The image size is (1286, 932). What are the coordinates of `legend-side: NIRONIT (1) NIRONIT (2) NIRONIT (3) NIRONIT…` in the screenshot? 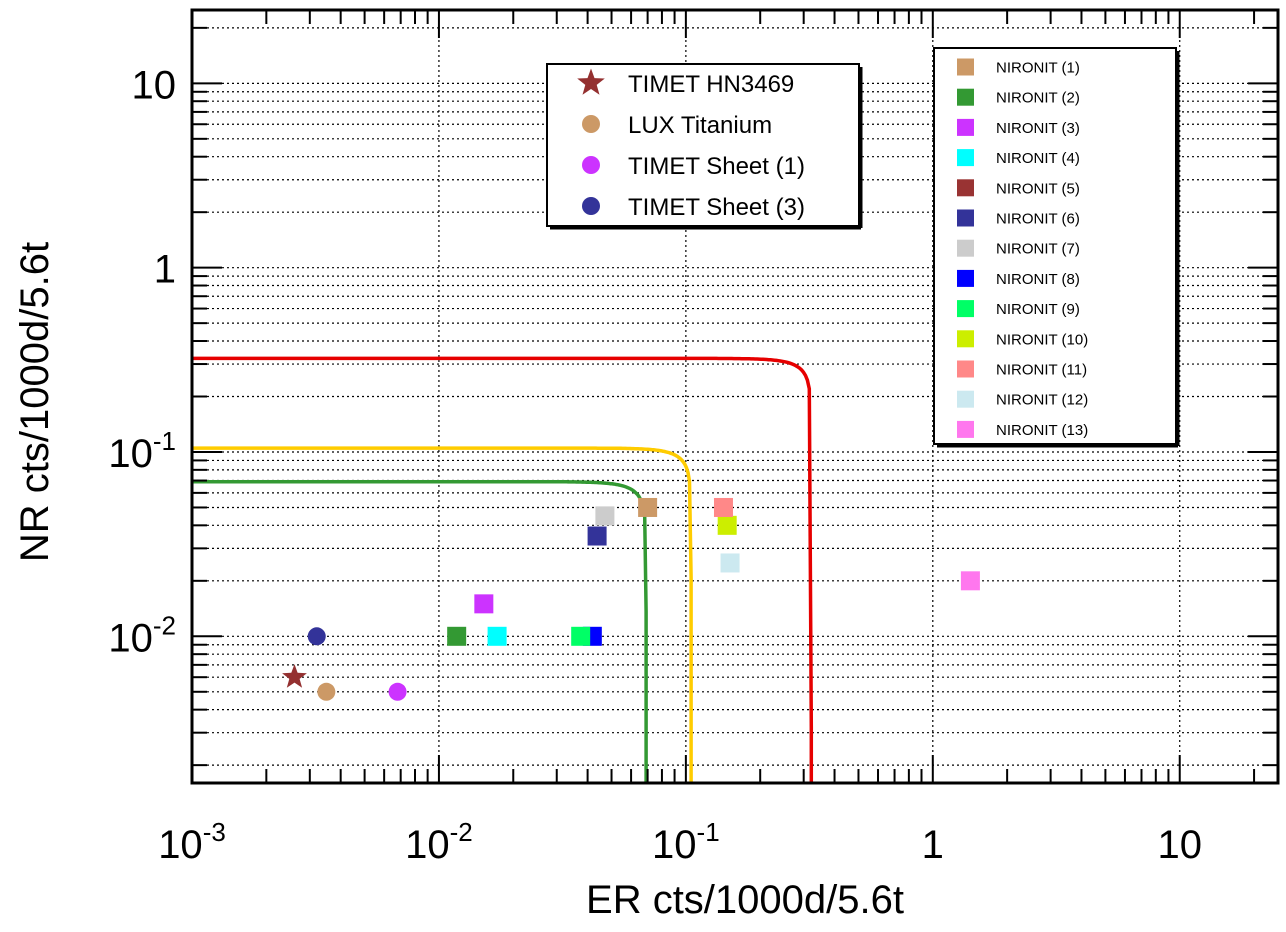 It's located at (1056, 247).